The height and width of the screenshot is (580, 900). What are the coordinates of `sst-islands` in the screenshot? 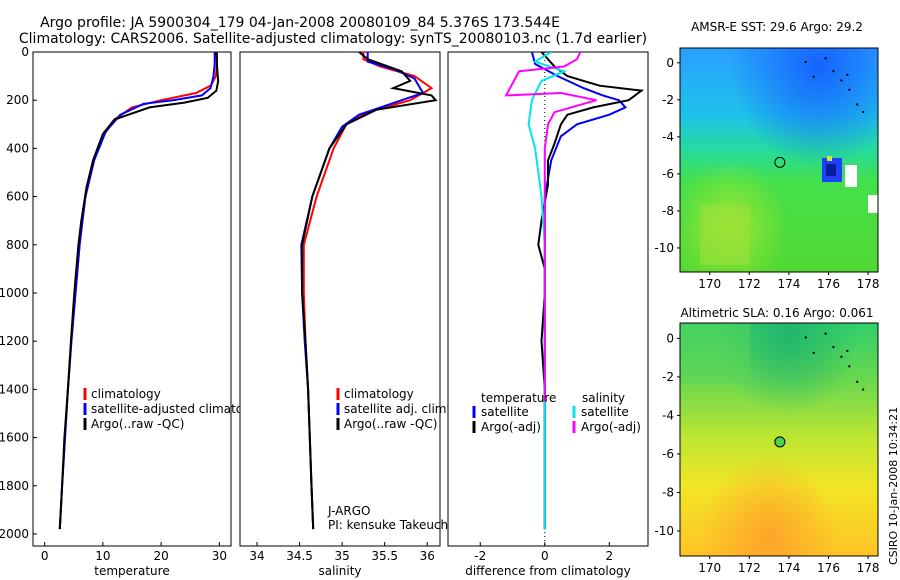 It's located at (834, 85).